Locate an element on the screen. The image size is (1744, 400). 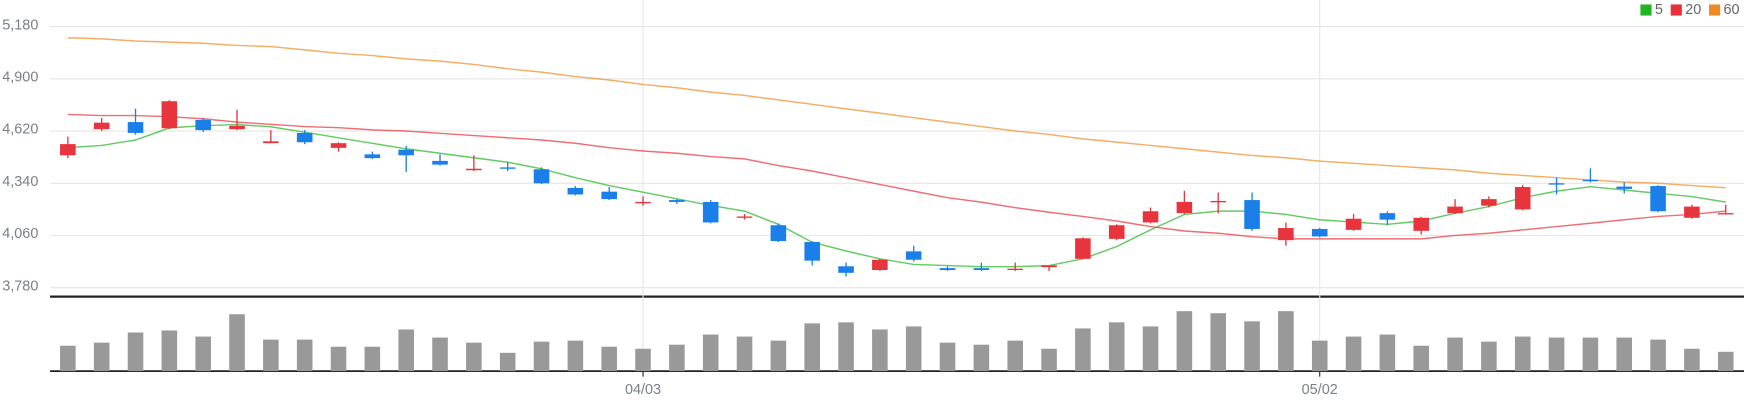
y-tick-label: 3,780 is located at coordinates (20, 286).